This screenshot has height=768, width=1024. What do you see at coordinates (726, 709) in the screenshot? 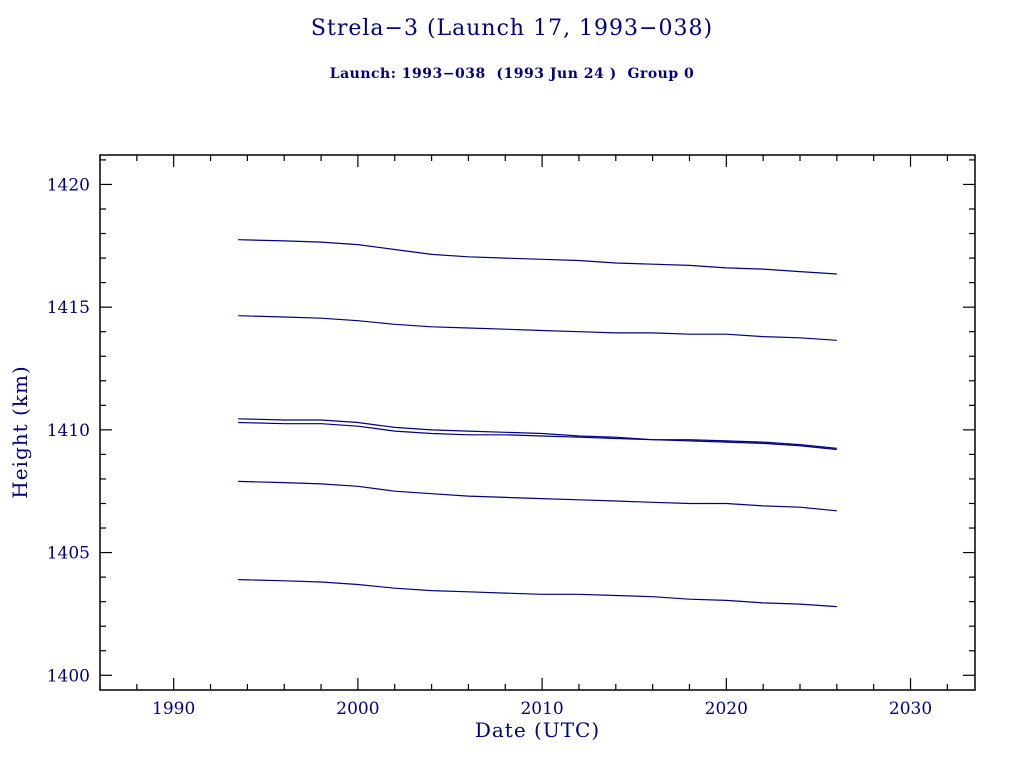
I see `x-tick-label: 2020` at bounding box center [726, 709].